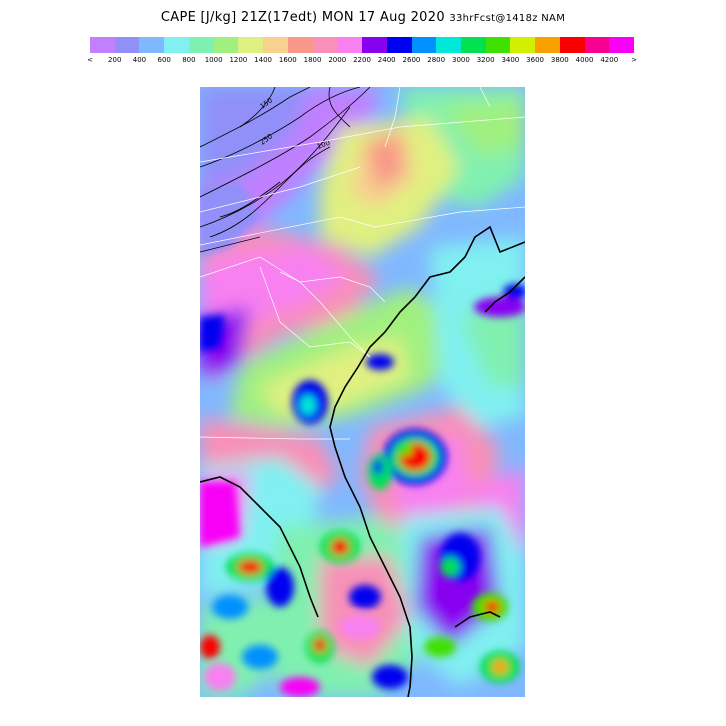 The height and width of the screenshot is (726, 726). I want to click on colorbar-over-symbol: >, so click(634, 60).